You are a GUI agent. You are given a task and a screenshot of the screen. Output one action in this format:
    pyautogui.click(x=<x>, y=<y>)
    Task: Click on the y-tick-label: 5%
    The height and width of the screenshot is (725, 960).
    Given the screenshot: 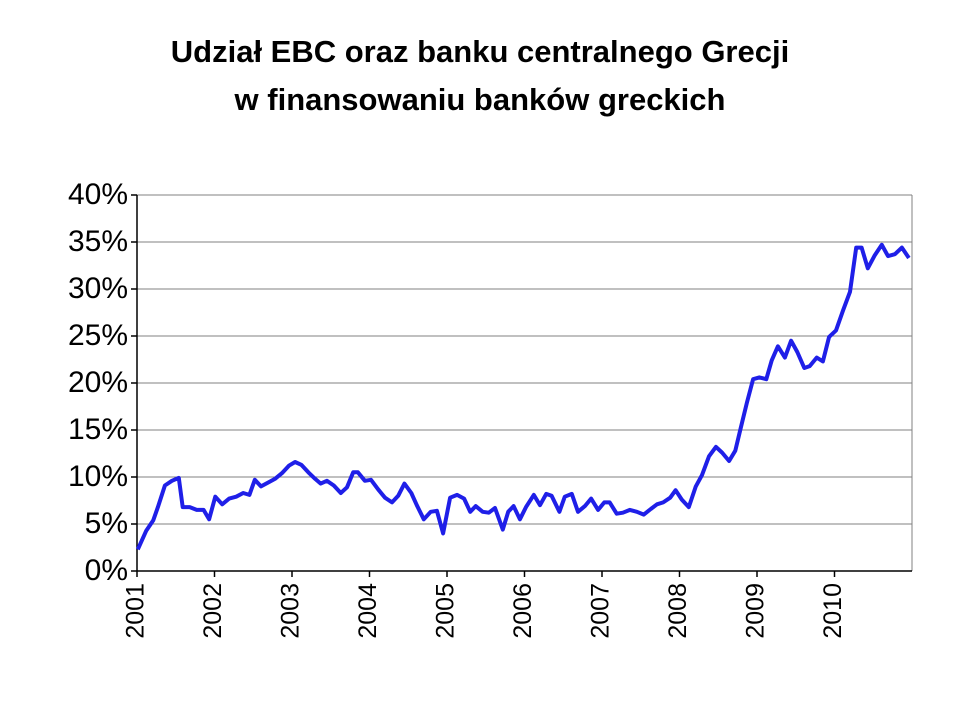 What is the action you would take?
    pyautogui.click(x=106, y=523)
    